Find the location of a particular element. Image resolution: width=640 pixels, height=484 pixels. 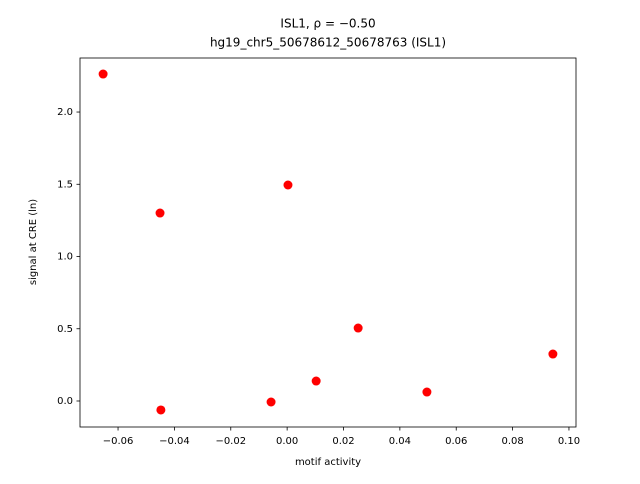

y-axis-label: signal at CRE (ln) is located at coordinates (33, 242).